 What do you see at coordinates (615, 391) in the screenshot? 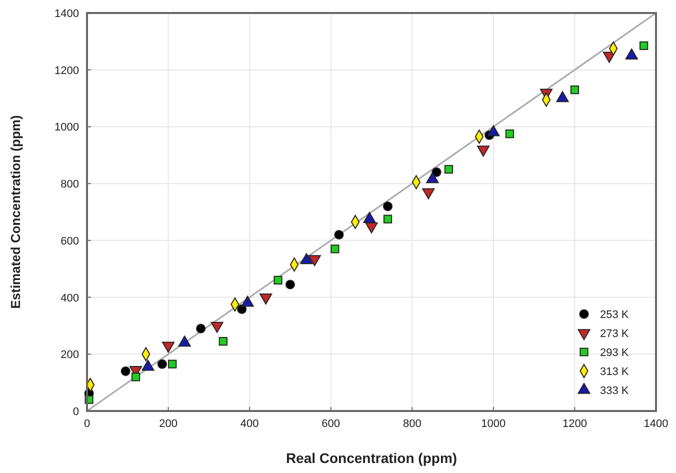
I see `legend-label: 333 K` at bounding box center [615, 391].